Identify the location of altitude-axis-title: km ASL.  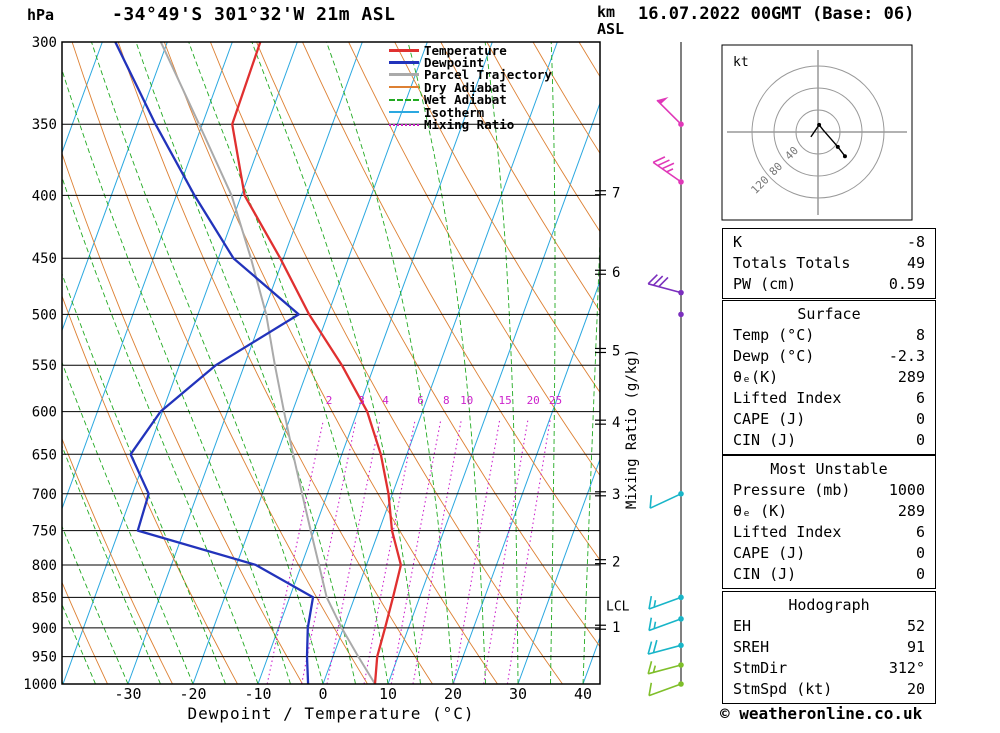
(610, 21).